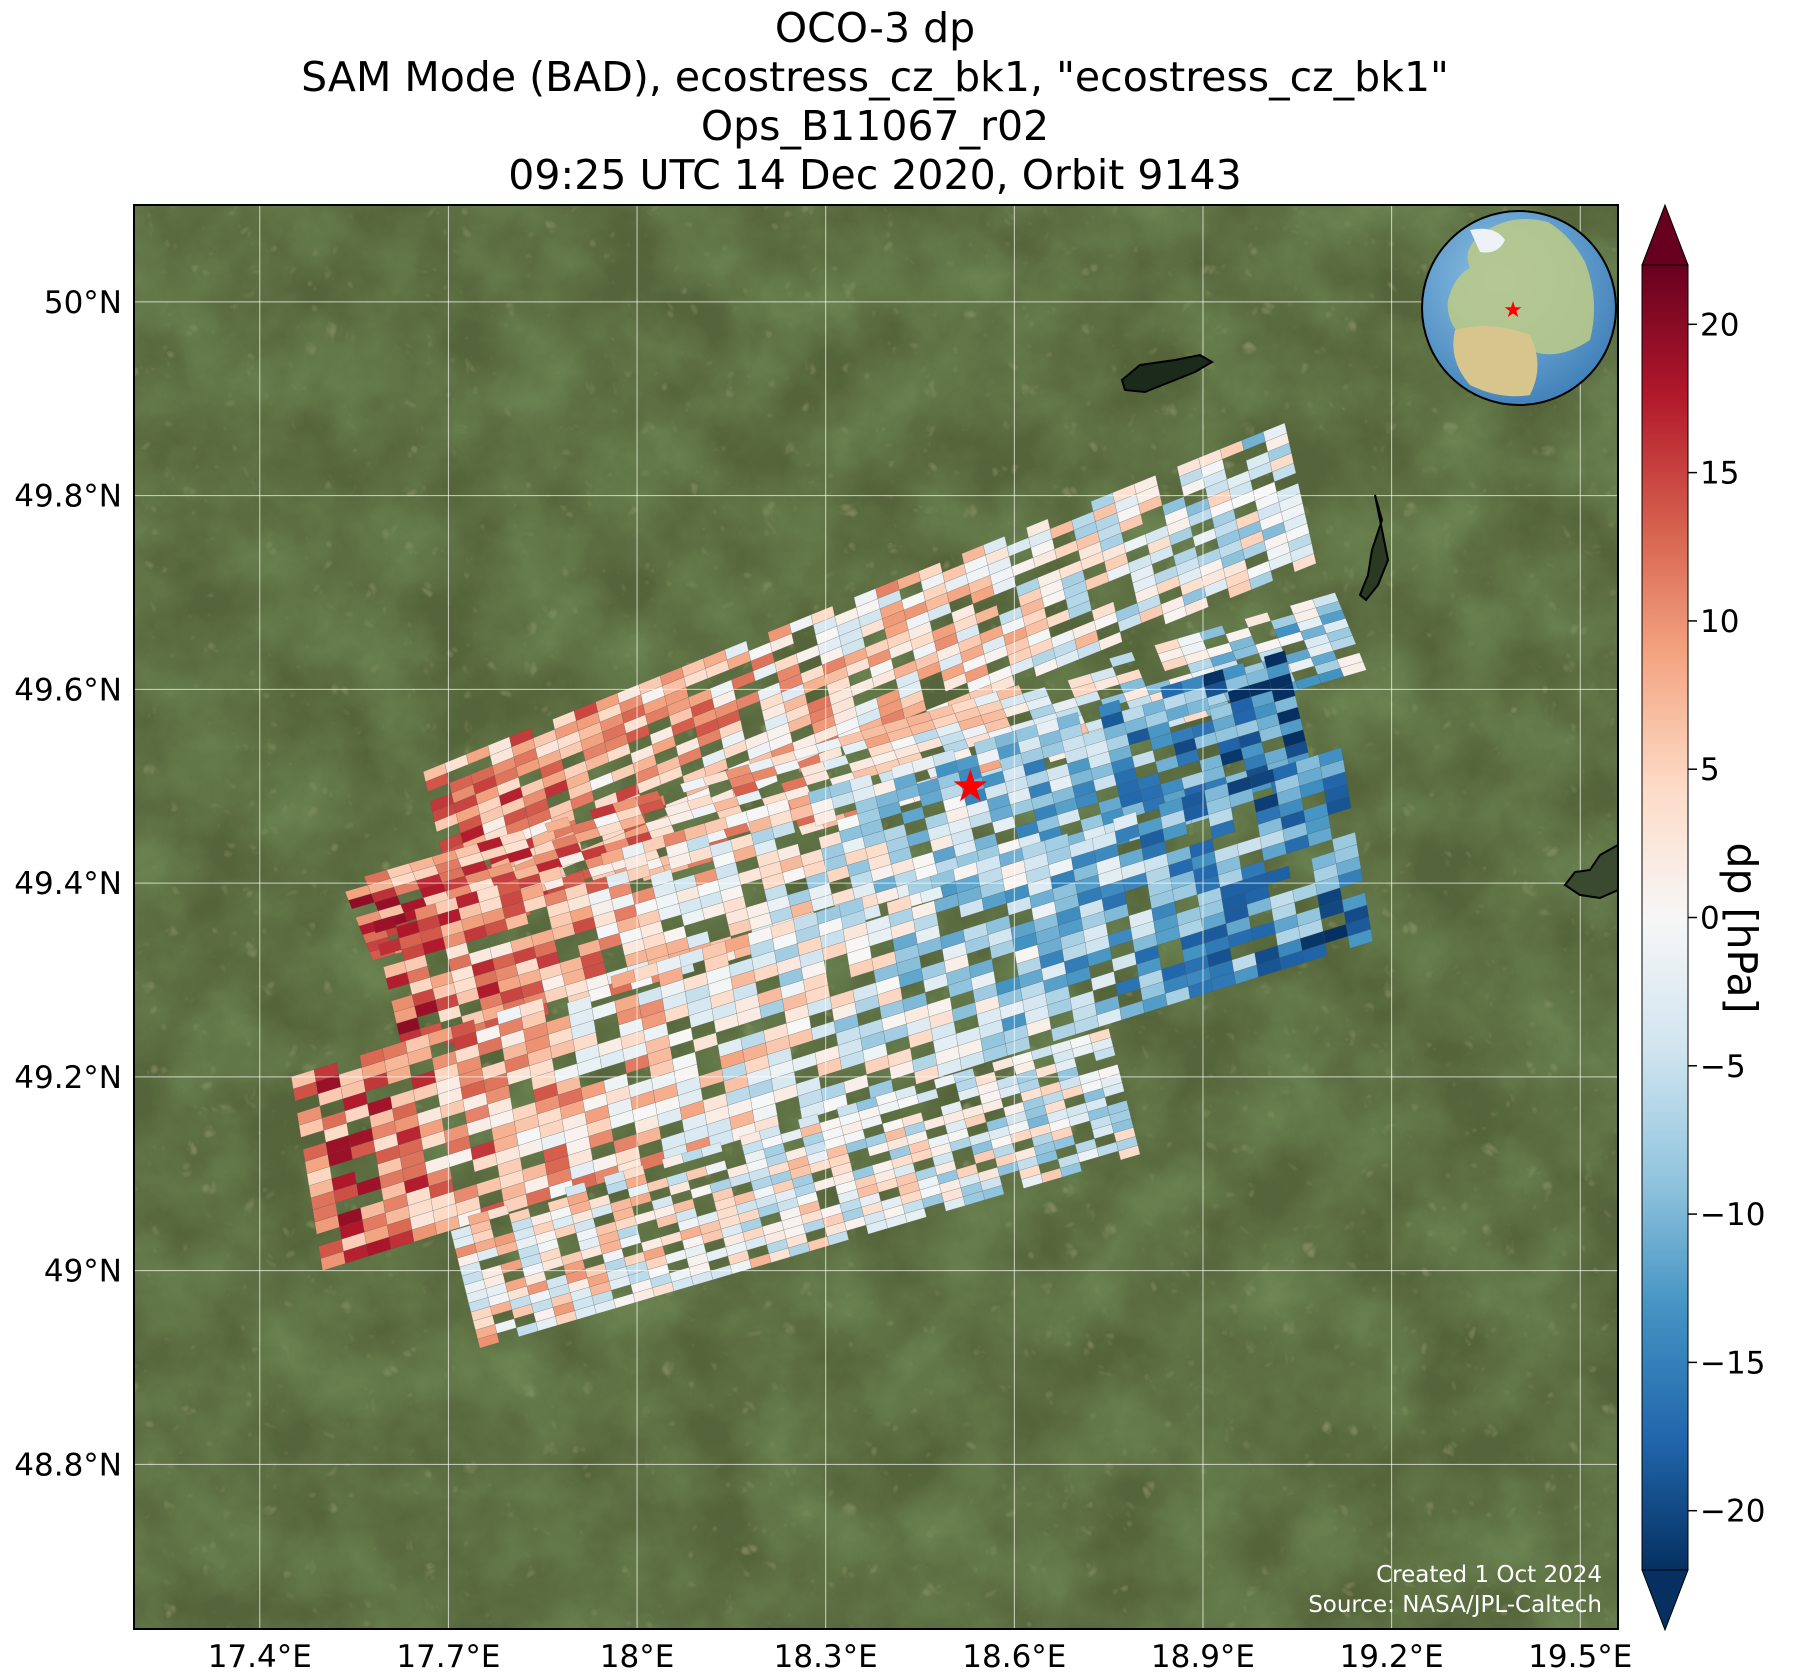 This screenshot has height=1679, width=1815. I want to click on lat-tick-label: 48.8°N, so click(68, 1465).